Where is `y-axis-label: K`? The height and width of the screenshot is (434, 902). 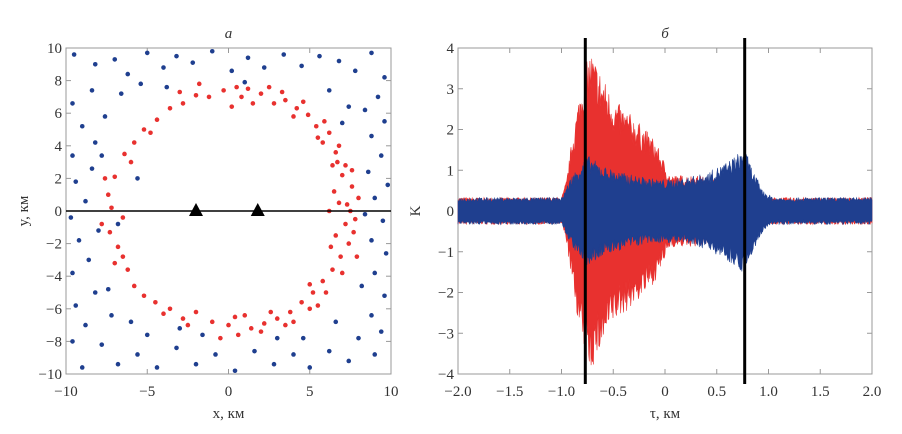
y-axis-label: K is located at coordinates (416, 210).